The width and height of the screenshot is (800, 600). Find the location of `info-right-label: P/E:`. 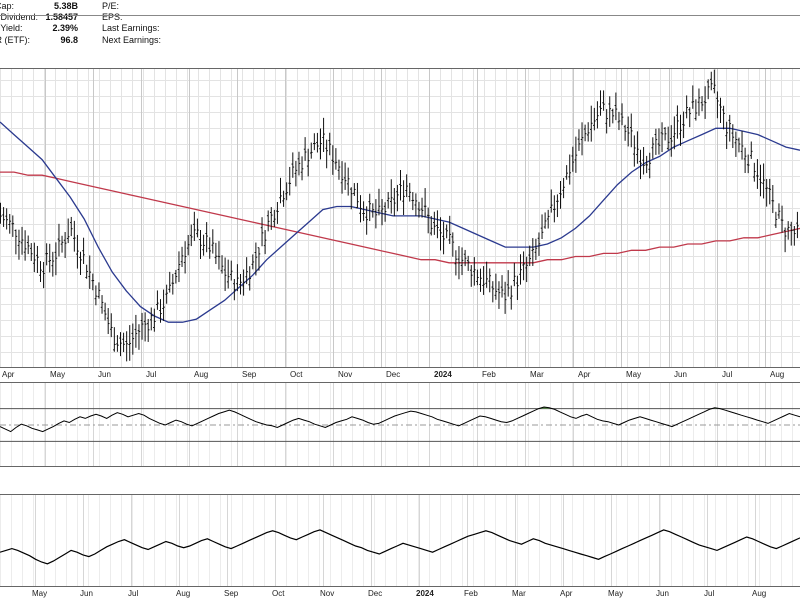

info-right-label: P/E: is located at coordinates (111, 6).